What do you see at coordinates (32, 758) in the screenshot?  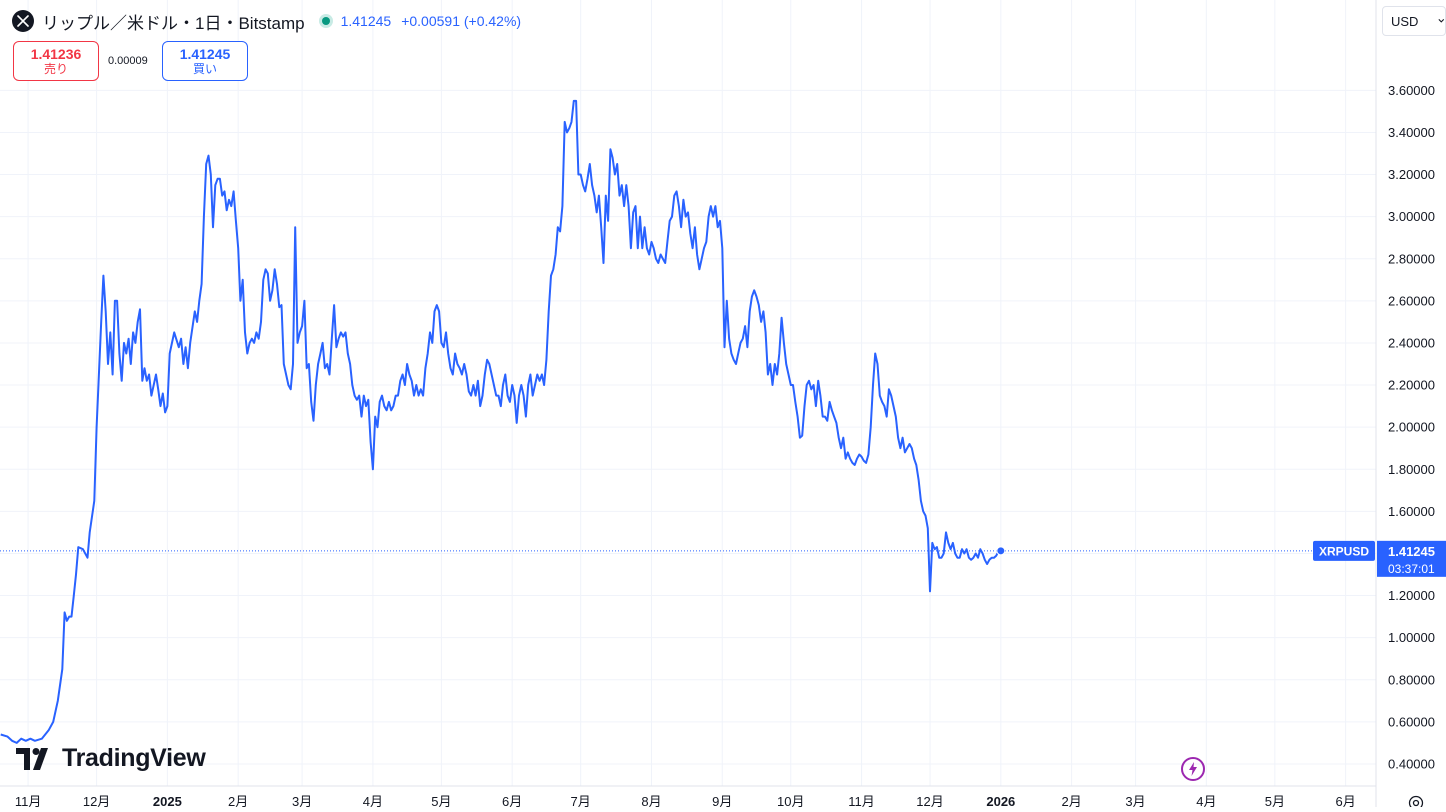 I see `tradingview-logo-icon` at bounding box center [32, 758].